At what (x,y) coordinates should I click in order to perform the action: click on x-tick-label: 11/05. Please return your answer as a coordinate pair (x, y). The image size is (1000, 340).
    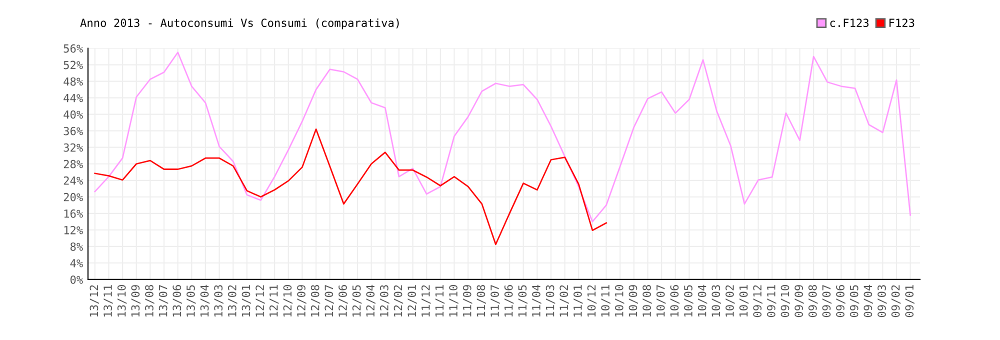
    Looking at the image, I should click on (523, 300).